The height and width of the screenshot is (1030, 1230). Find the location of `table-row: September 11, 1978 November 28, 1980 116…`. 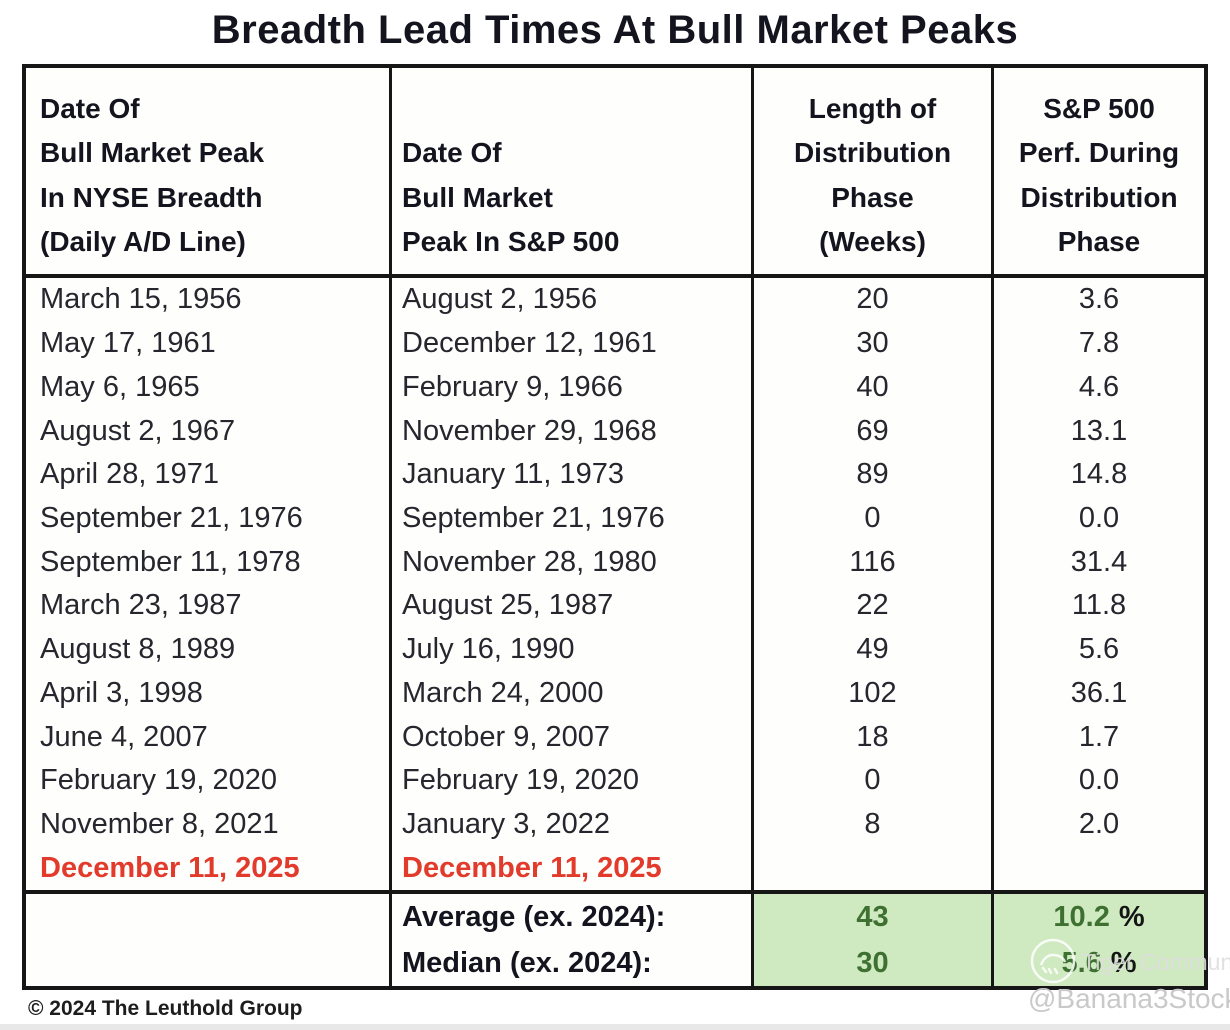

table-row: September 11, 1978 November 28, 1980 116… is located at coordinates (615, 562).